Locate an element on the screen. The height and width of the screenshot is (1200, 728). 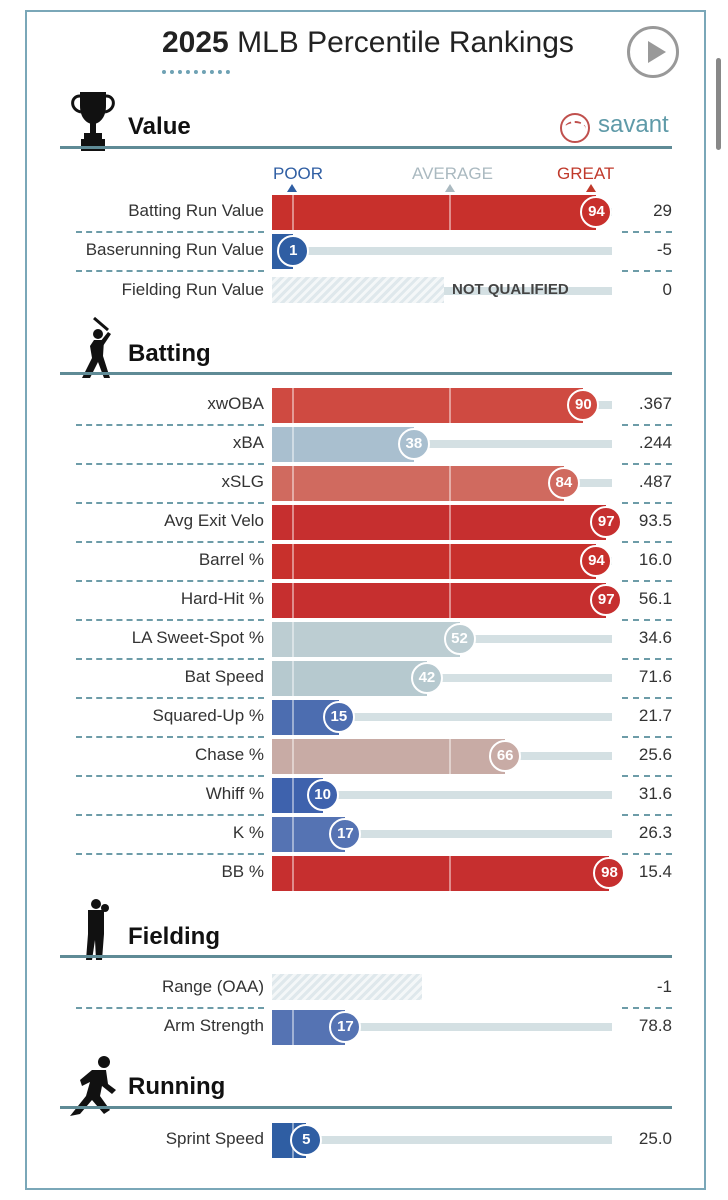
title-year: 2025 is located at coordinates (195, 42).